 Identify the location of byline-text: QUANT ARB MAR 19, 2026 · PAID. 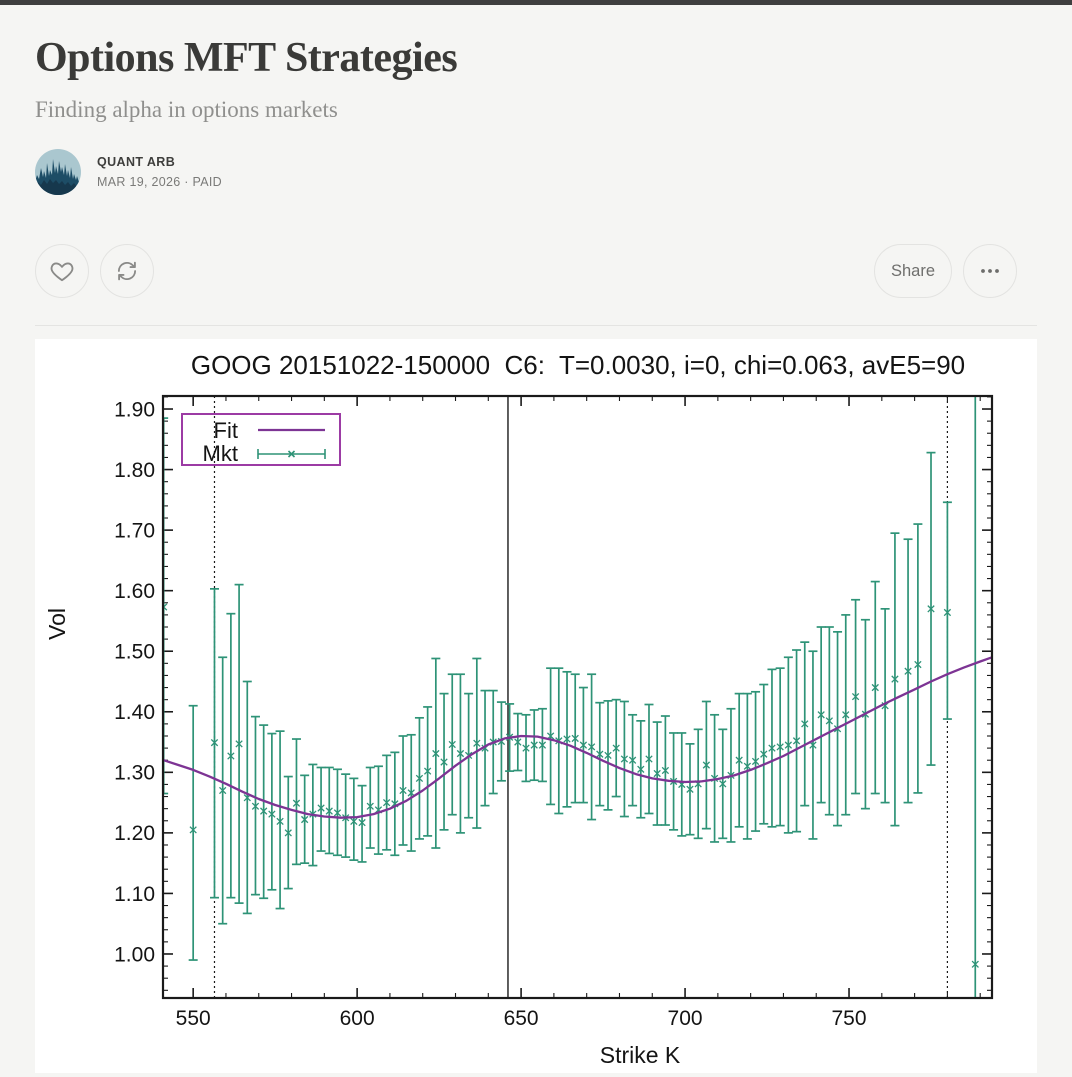
(159, 172).